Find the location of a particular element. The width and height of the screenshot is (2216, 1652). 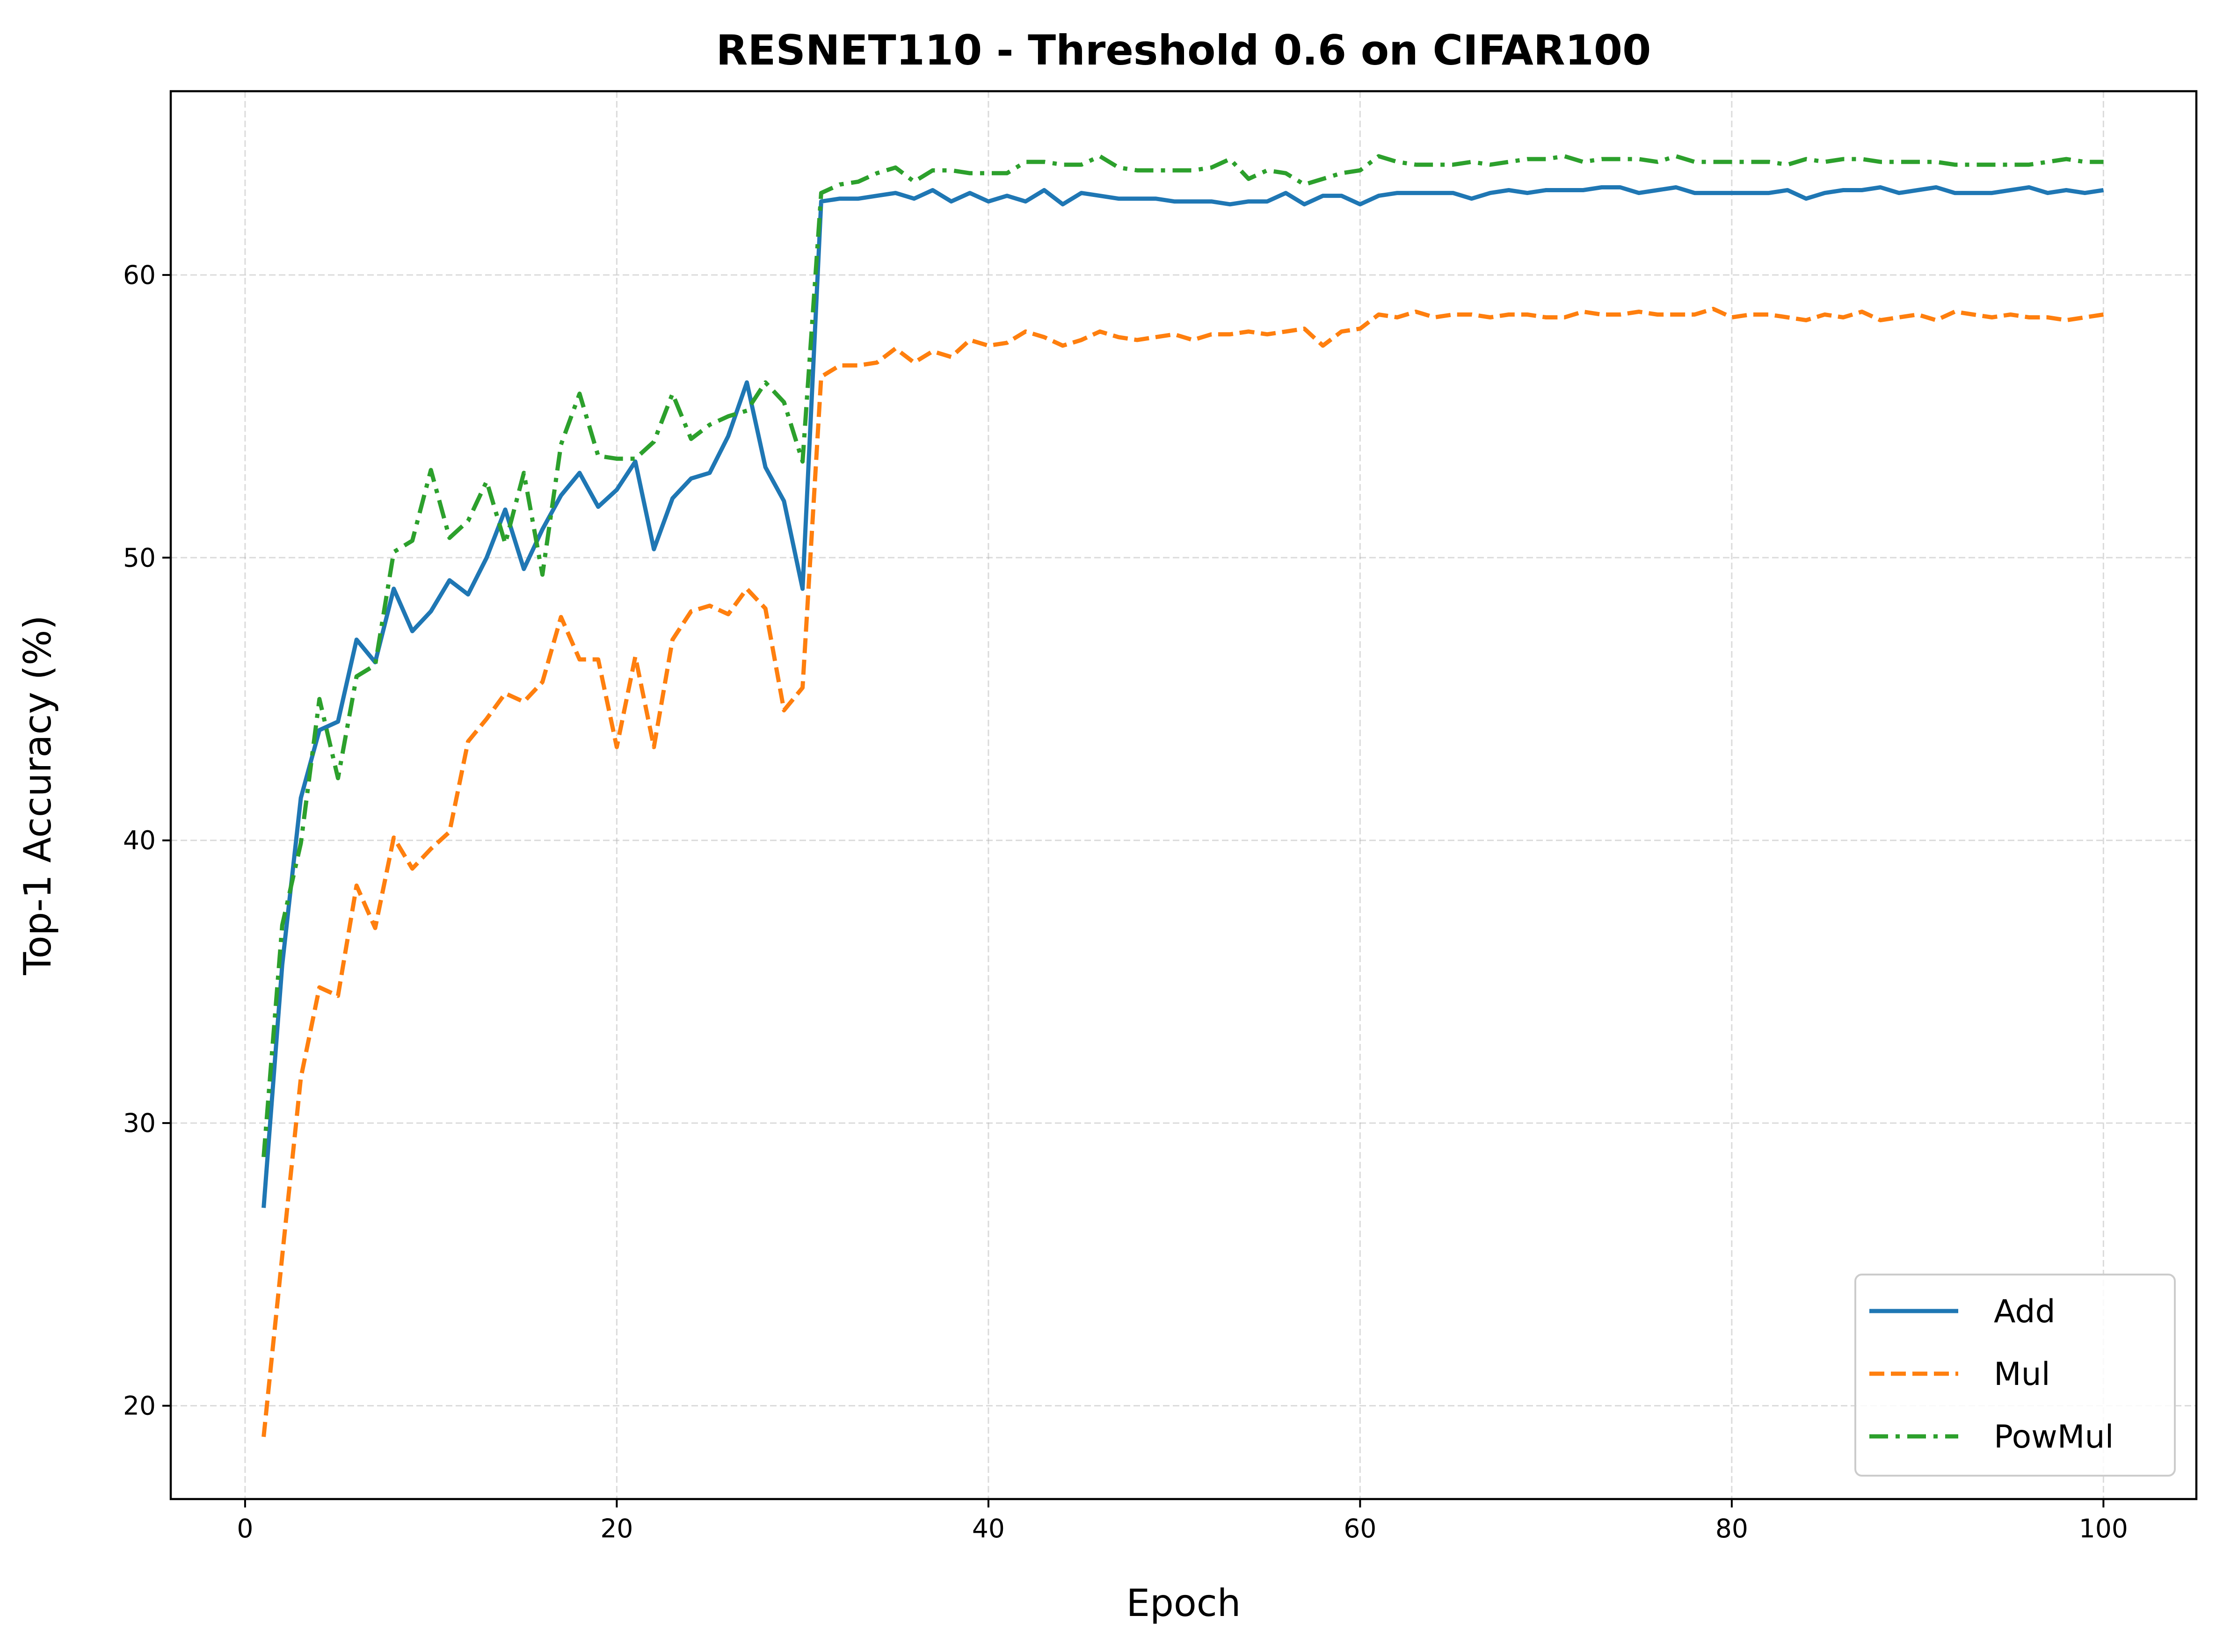

x-tick-label: 80 is located at coordinates (1731, 1528).